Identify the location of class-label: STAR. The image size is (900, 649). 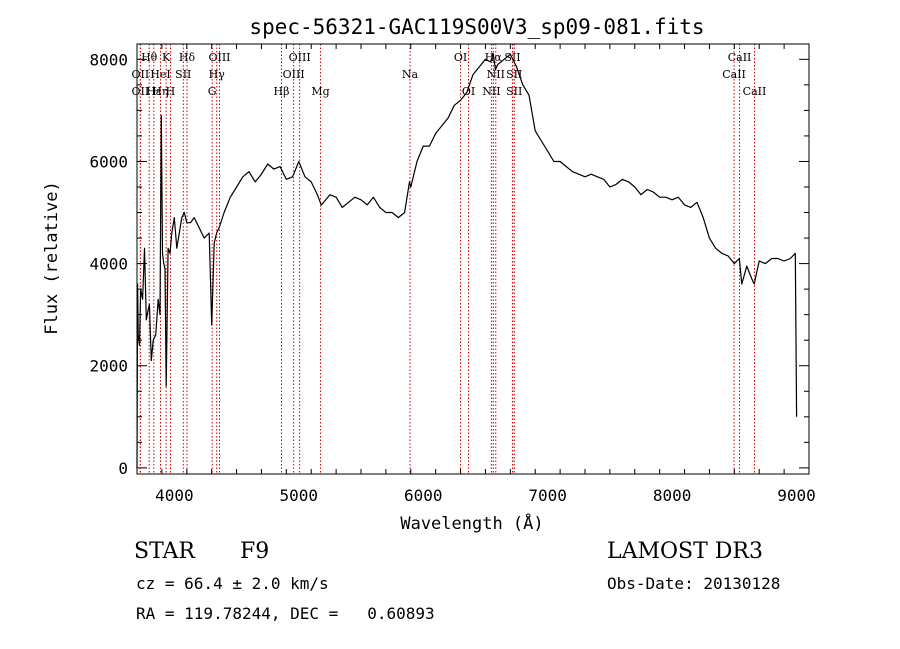
(164, 551).